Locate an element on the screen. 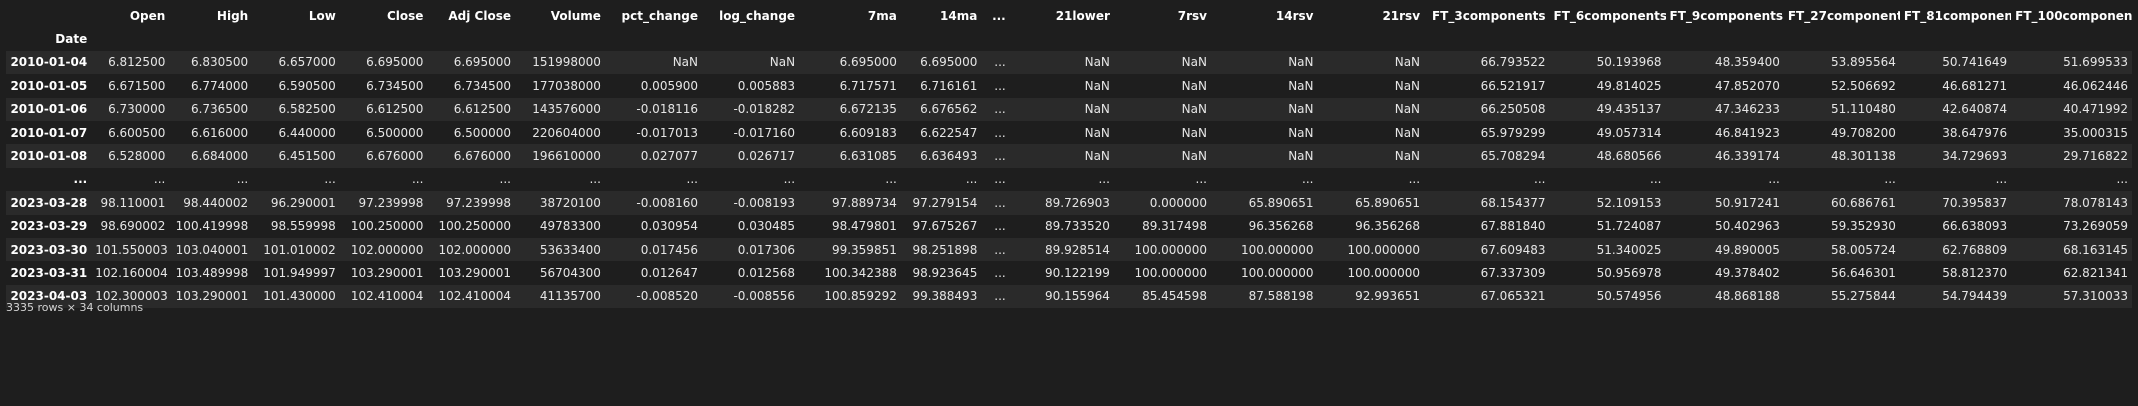 The image size is (2138, 406). table-cell: 6.736500 is located at coordinates (211, 109).